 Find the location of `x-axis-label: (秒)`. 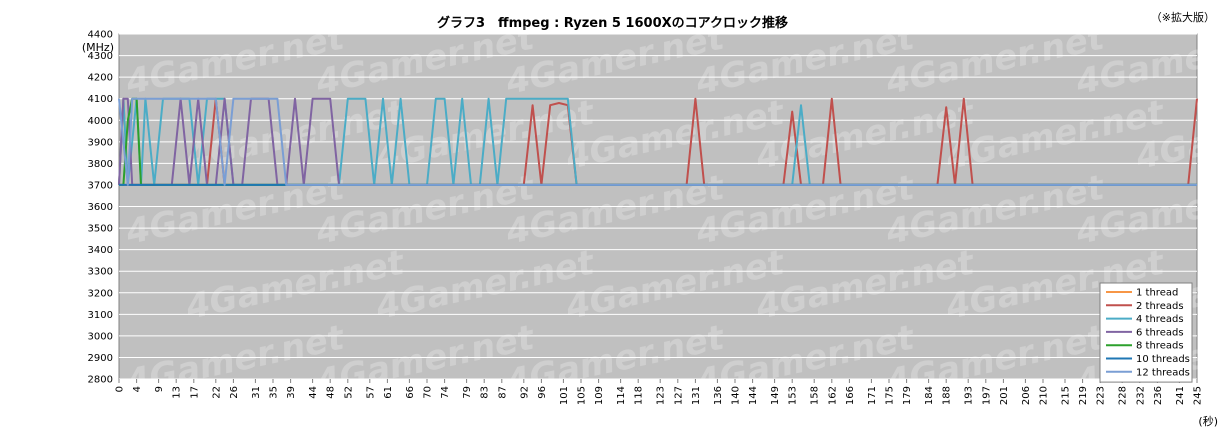

x-axis-label: (秒) is located at coordinates (1208, 421).